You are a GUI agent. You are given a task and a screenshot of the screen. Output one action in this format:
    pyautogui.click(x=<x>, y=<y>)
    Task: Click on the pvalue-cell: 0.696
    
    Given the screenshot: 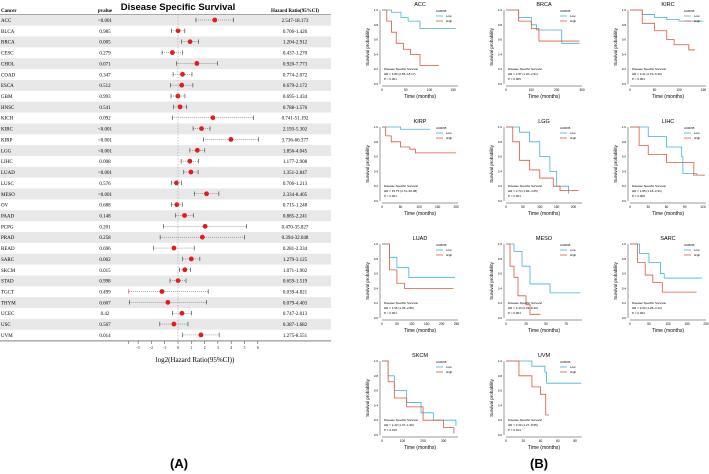 What is the action you would take?
    pyautogui.click(x=105, y=249)
    